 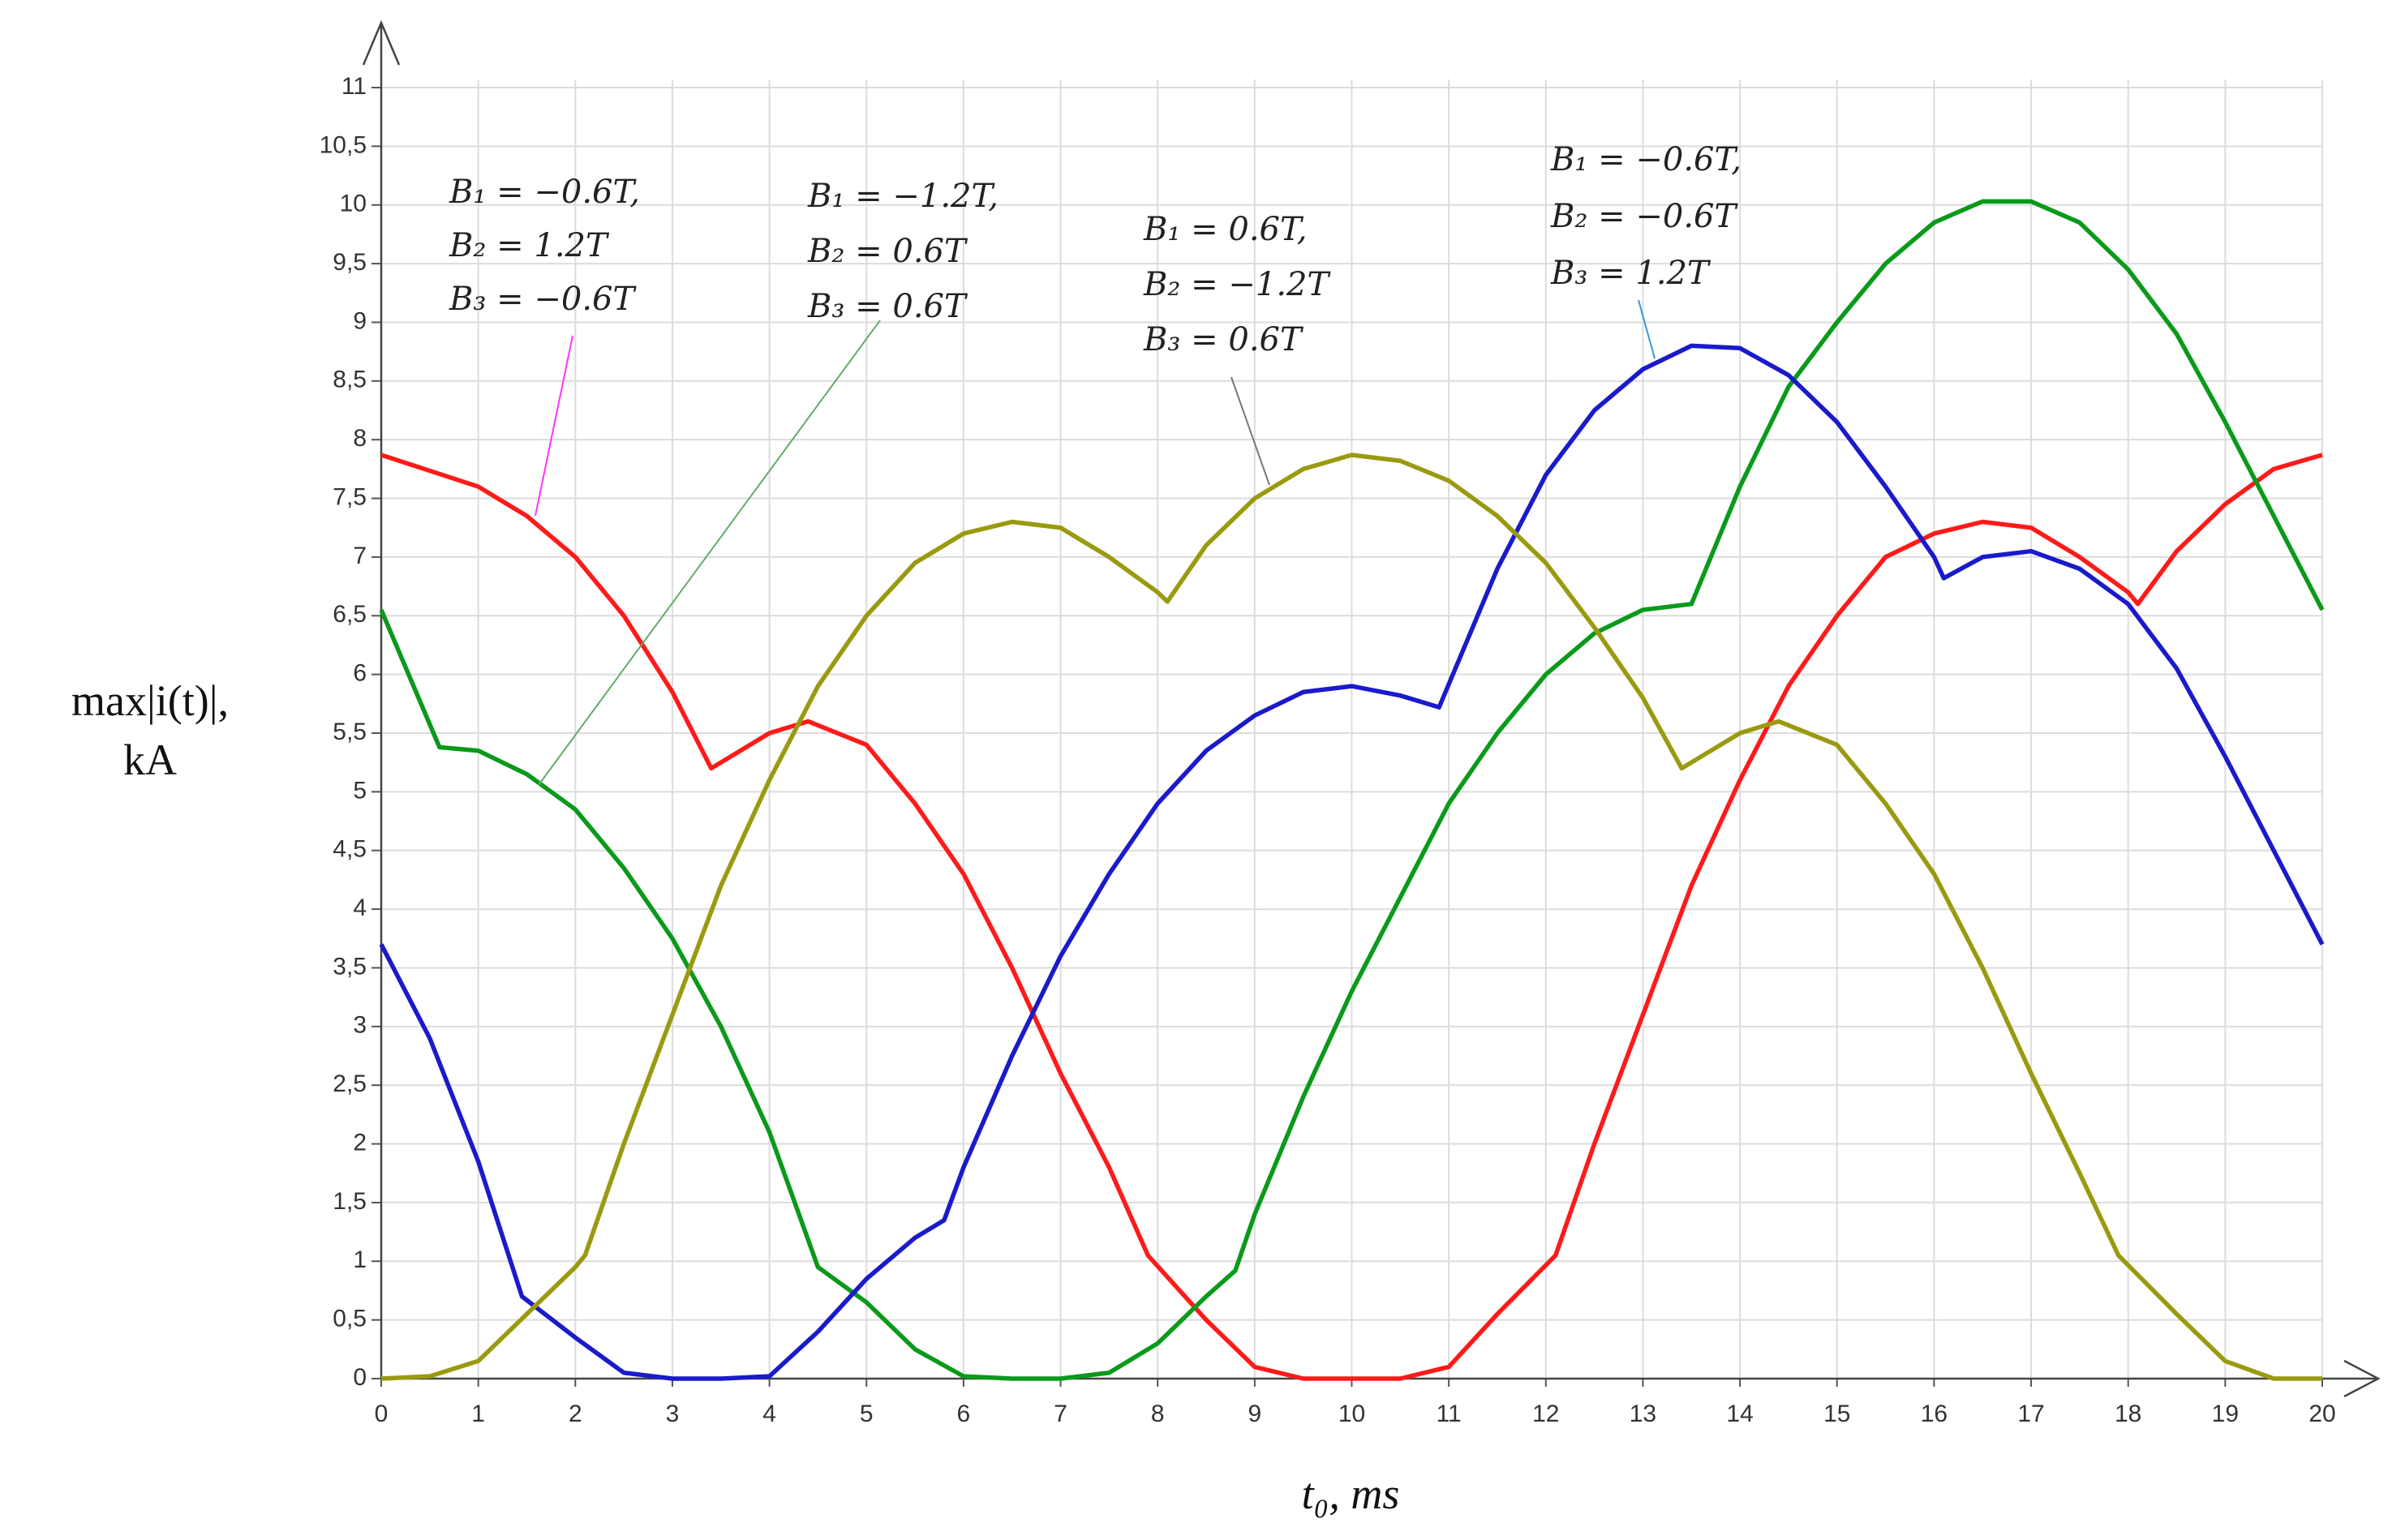 What do you see at coordinates (360, 1377) in the screenshot?
I see `y-tick-label: 0` at bounding box center [360, 1377].